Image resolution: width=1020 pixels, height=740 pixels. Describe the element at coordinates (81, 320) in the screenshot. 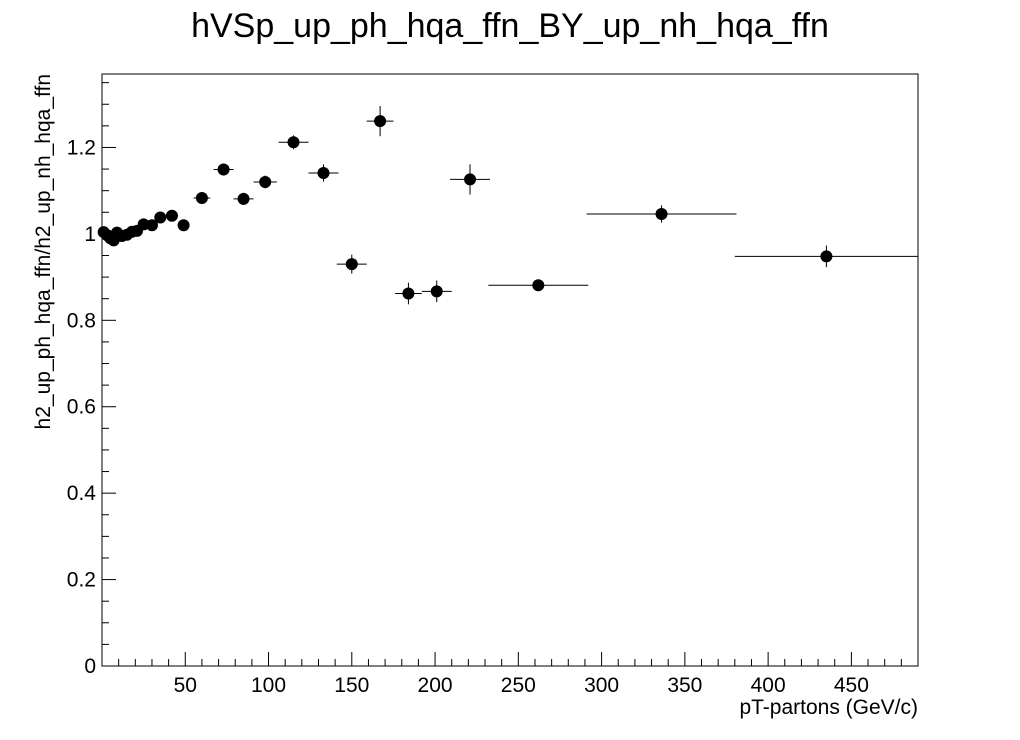

I see `y-tick-label: 0.8` at that location.